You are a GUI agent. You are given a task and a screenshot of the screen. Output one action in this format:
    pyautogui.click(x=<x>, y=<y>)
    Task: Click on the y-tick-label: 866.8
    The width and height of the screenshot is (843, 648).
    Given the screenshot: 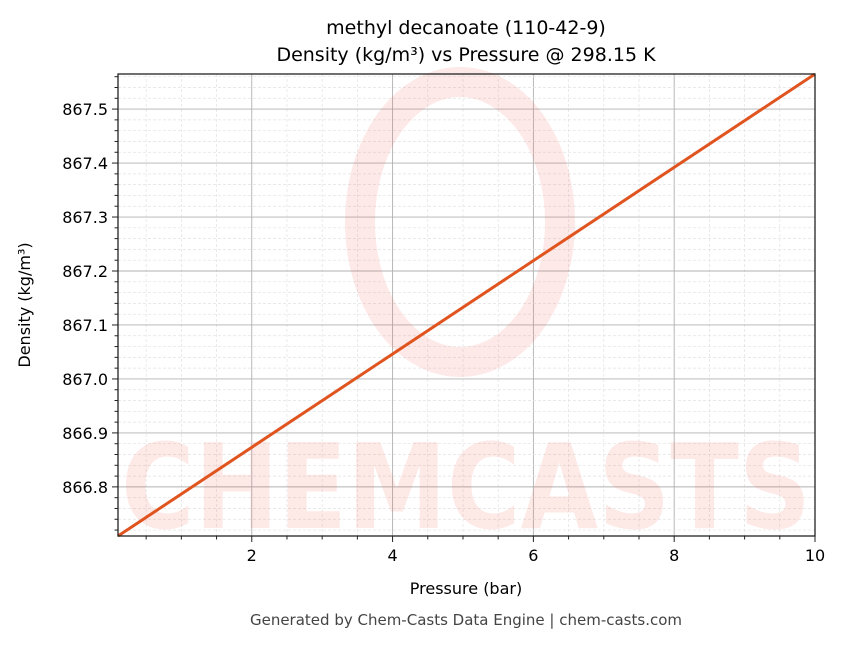 What is the action you would take?
    pyautogui.click(x=85, y=487)
    